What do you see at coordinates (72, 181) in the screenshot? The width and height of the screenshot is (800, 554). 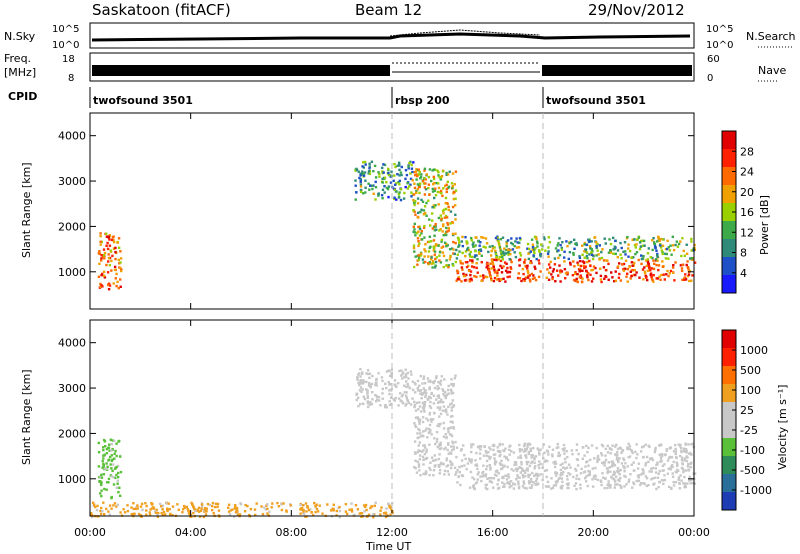 I see `y-tick-label: 3000` at bounding box center [72, 181].